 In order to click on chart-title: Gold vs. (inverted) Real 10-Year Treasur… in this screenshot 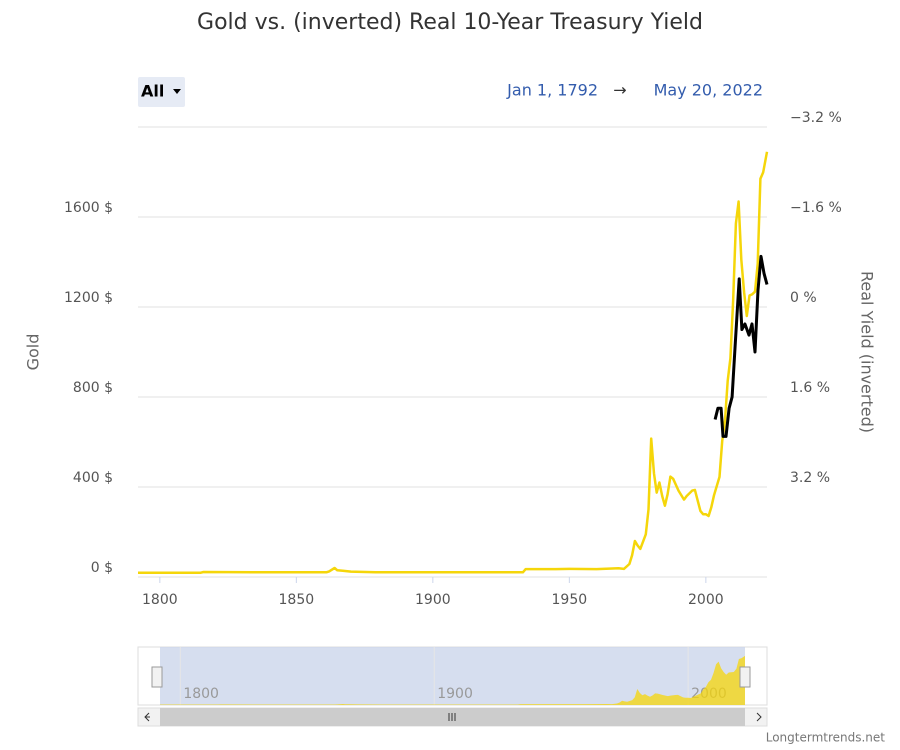, I will do `click(450, 22)`.